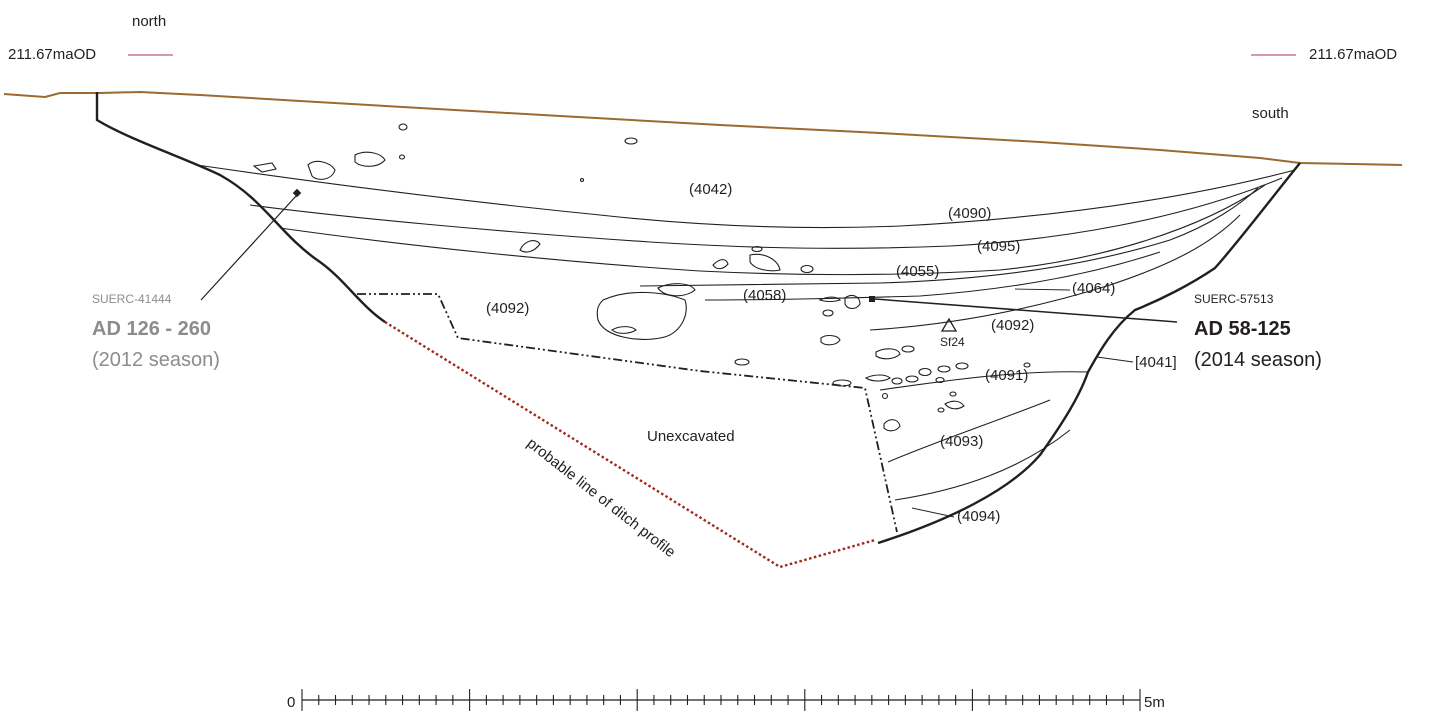 The height and width of the screenshot is (717, 1442). I want to click on probable-ditch-profile-label: probable line of ditch profile, so click(601, 498).